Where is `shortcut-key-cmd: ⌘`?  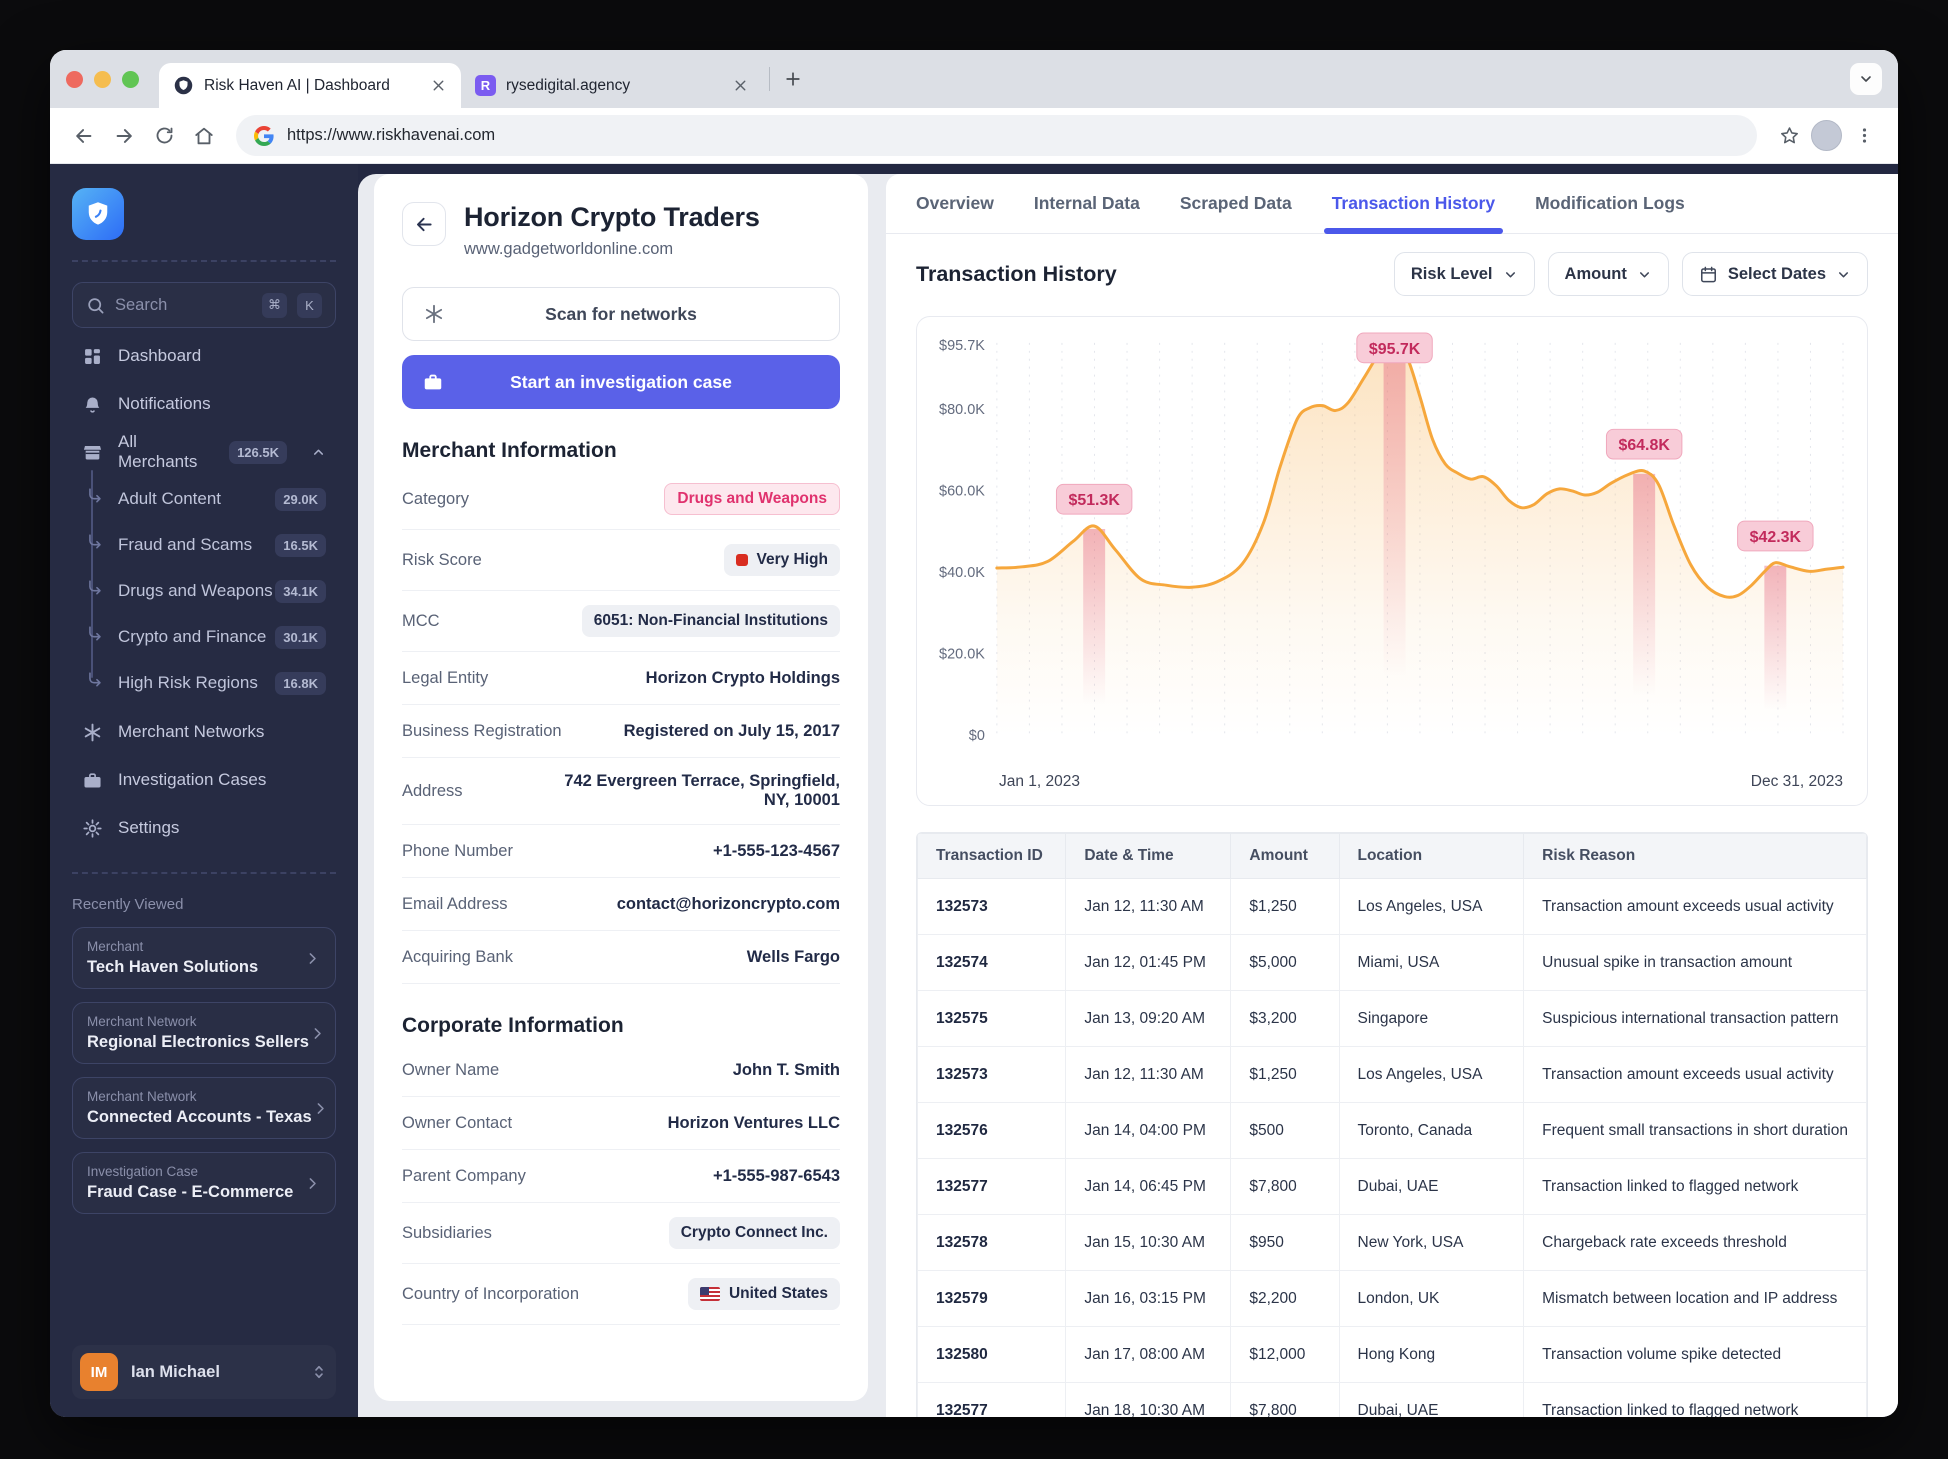
shortcut-key-cmd: ⌘ is located at coordinates (274, 305).